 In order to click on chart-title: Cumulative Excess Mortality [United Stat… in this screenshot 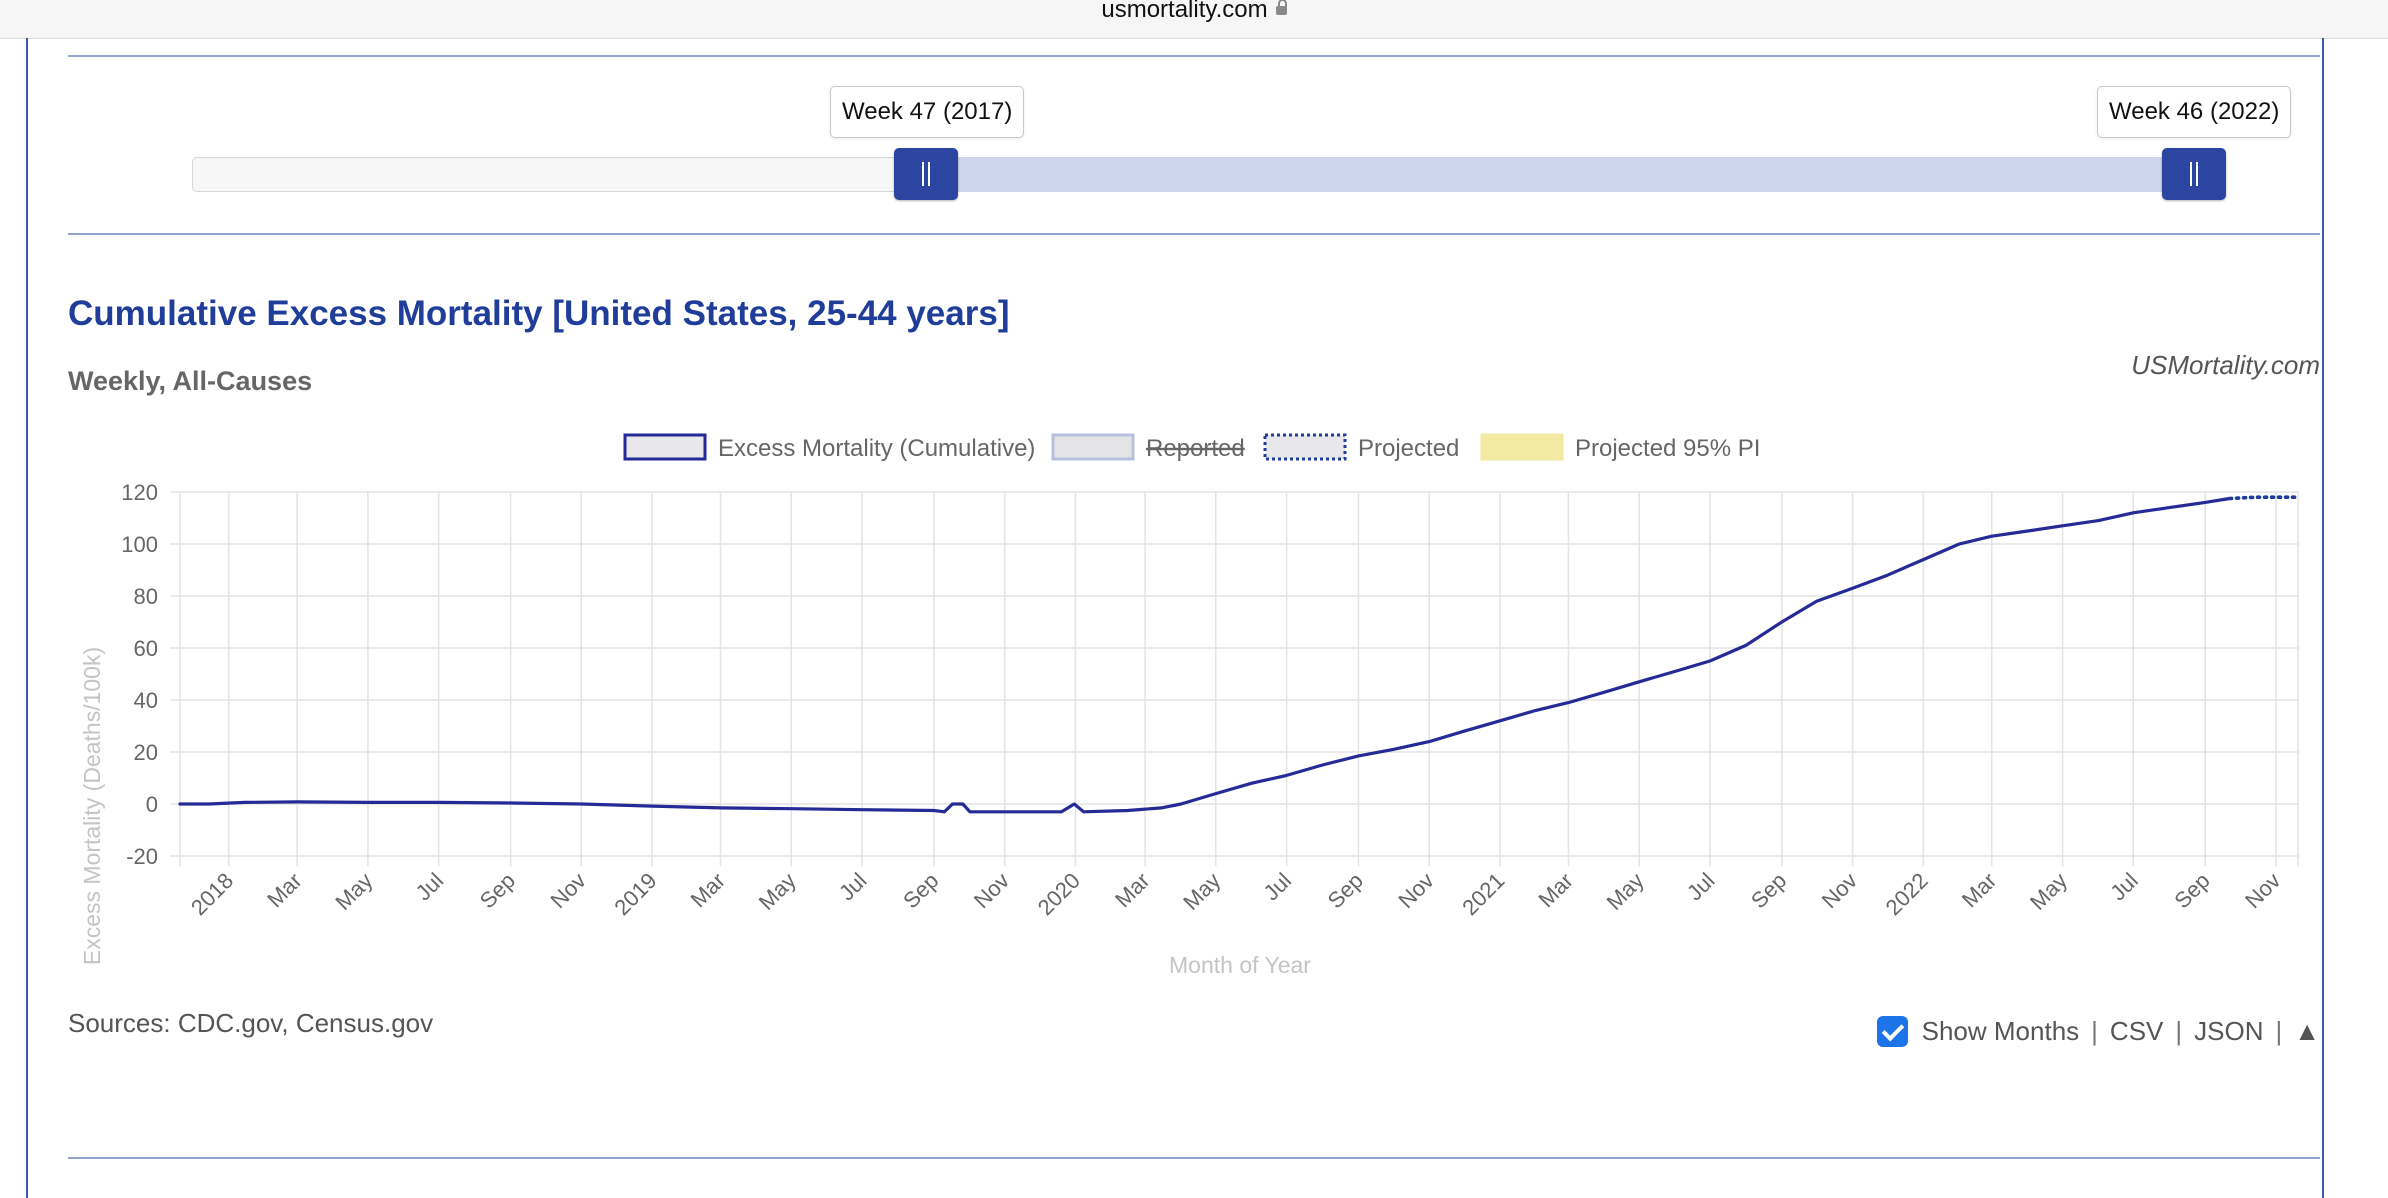, I will do `click(539, 313)`.